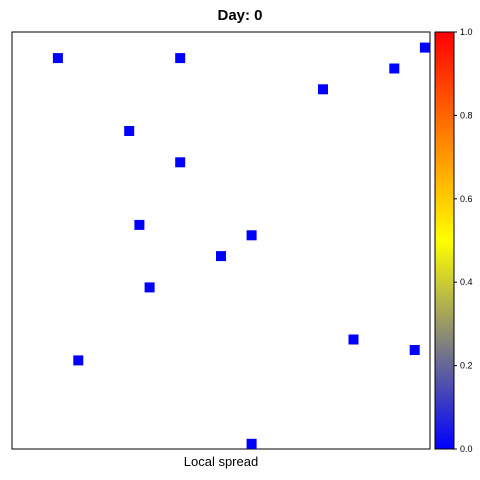 The image size is (480, 480). I want to click on colorbar-tick-label-1: 0.0, so click(466, 449).